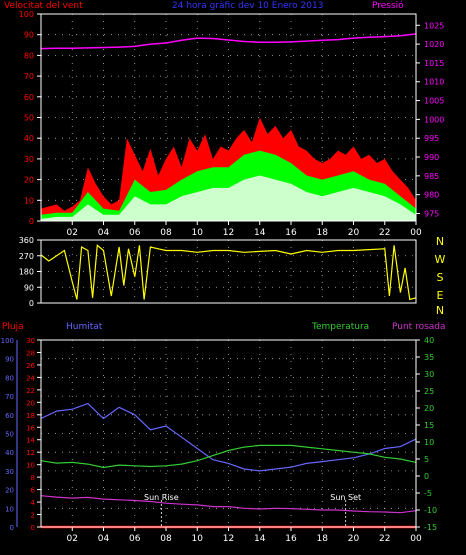  What do you see at coordinates (419, 327) in the screenshot?
I see `dewpoint-label: Punt rosada` at bounding box center [419, 327].